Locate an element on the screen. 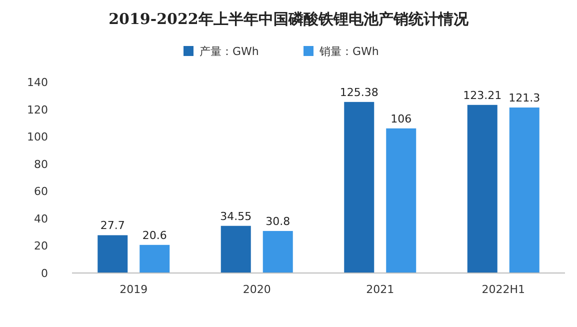  y-tick-label: 20 is located at coordinates (41, 246).